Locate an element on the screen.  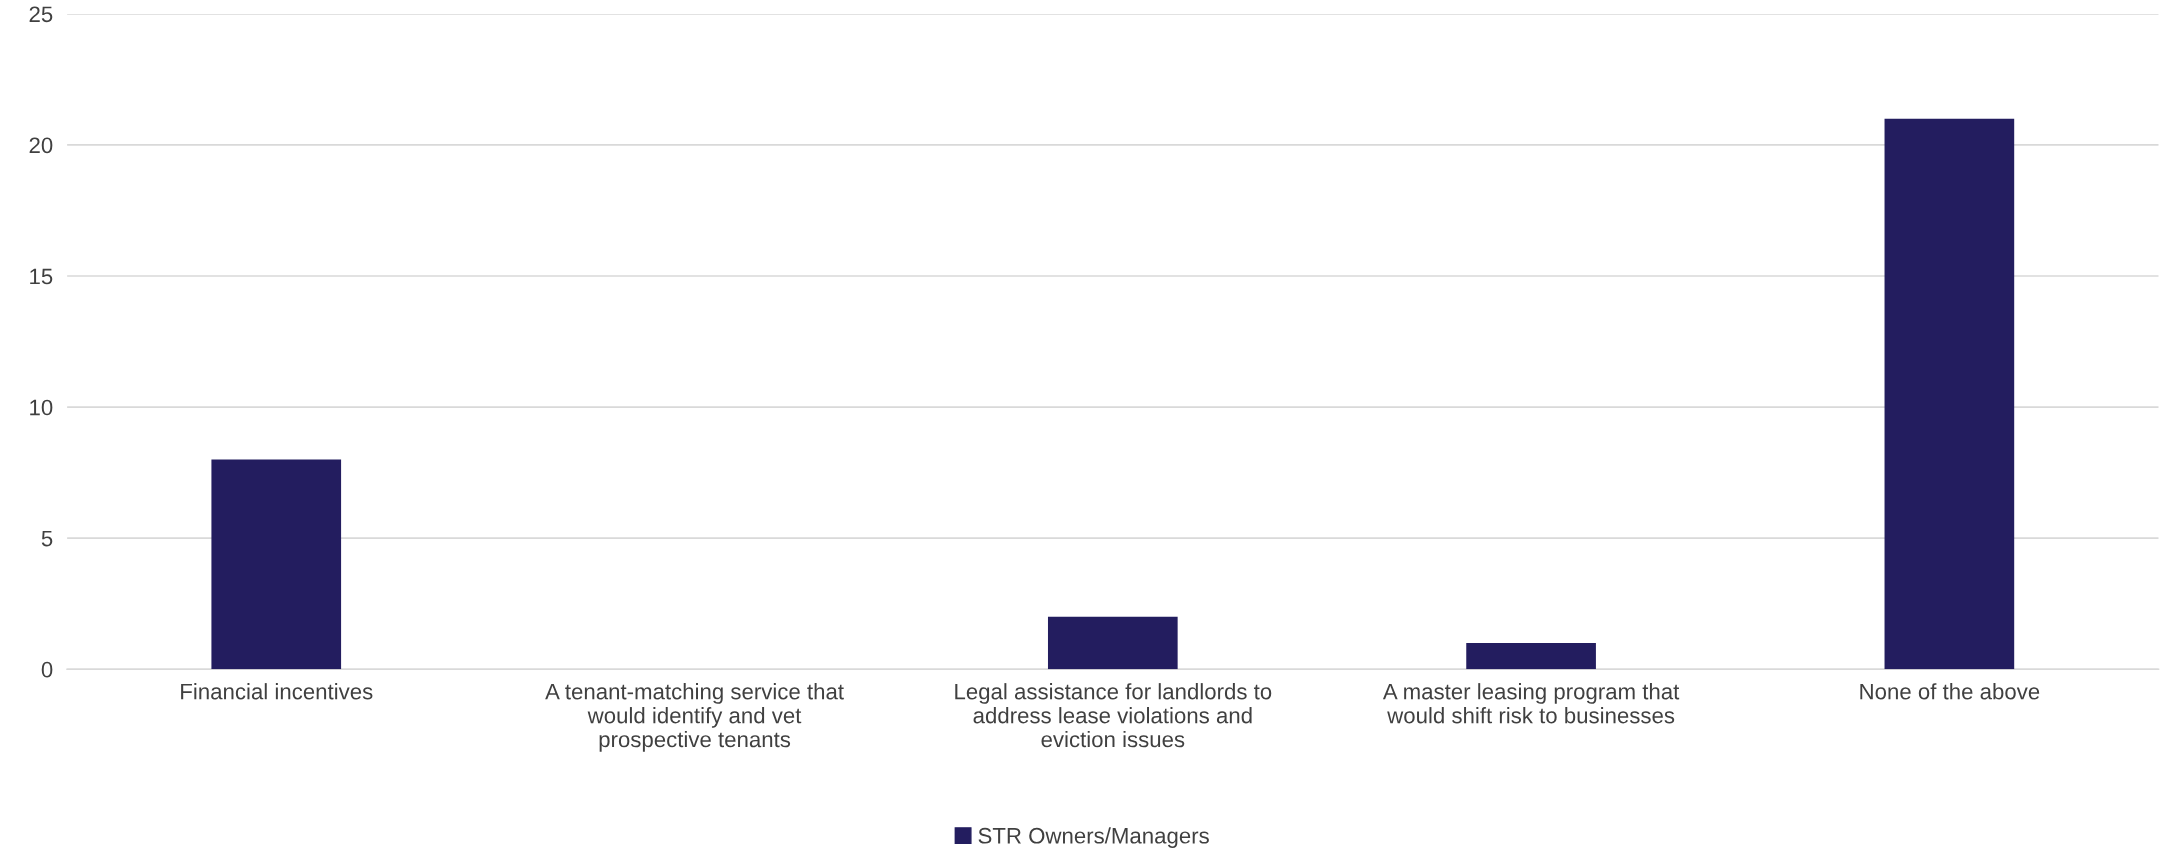
y-tick-label: 20 is located at coordinates (41, 145).